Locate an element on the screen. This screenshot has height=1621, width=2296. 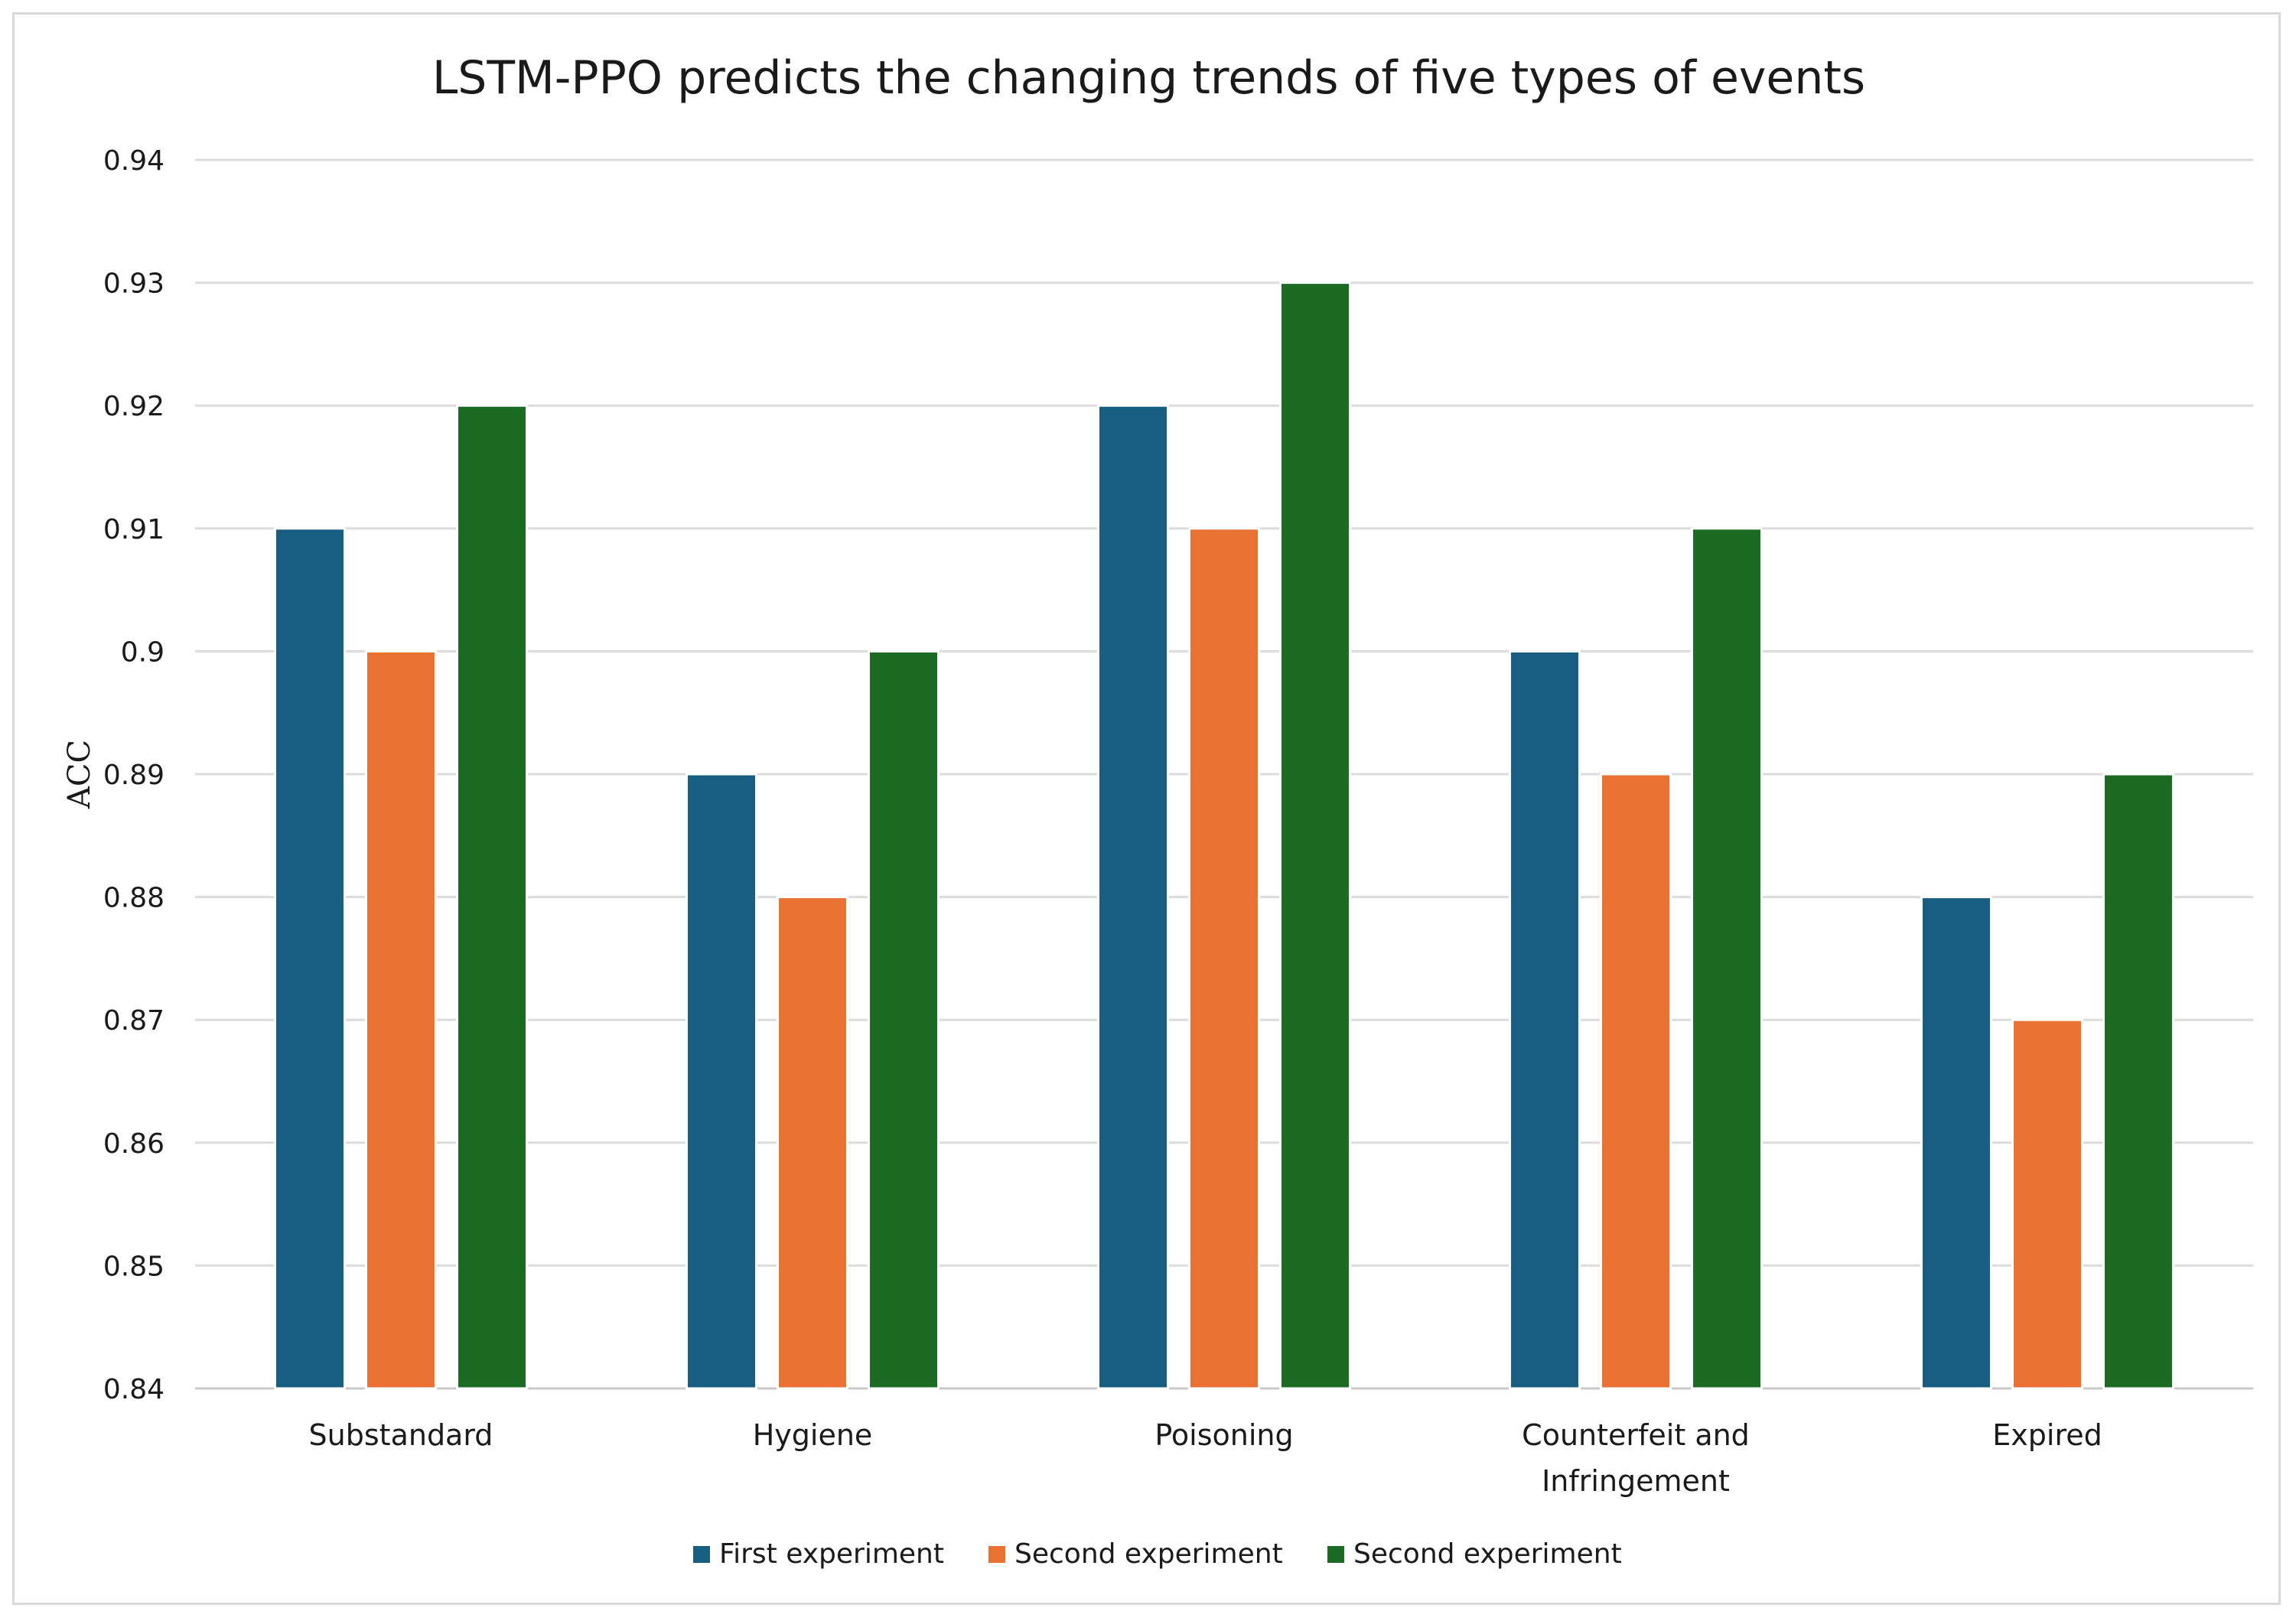
y-tick-label: 0.91 is located at coordinates (133, 529).